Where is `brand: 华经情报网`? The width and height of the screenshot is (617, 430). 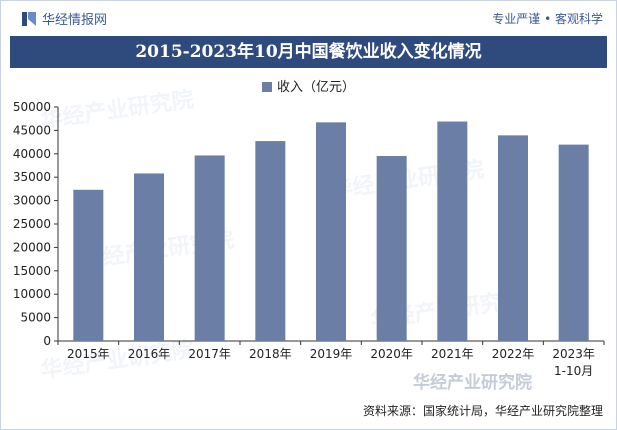 brand: 华经情报网 is located at coordinates (64, 18).